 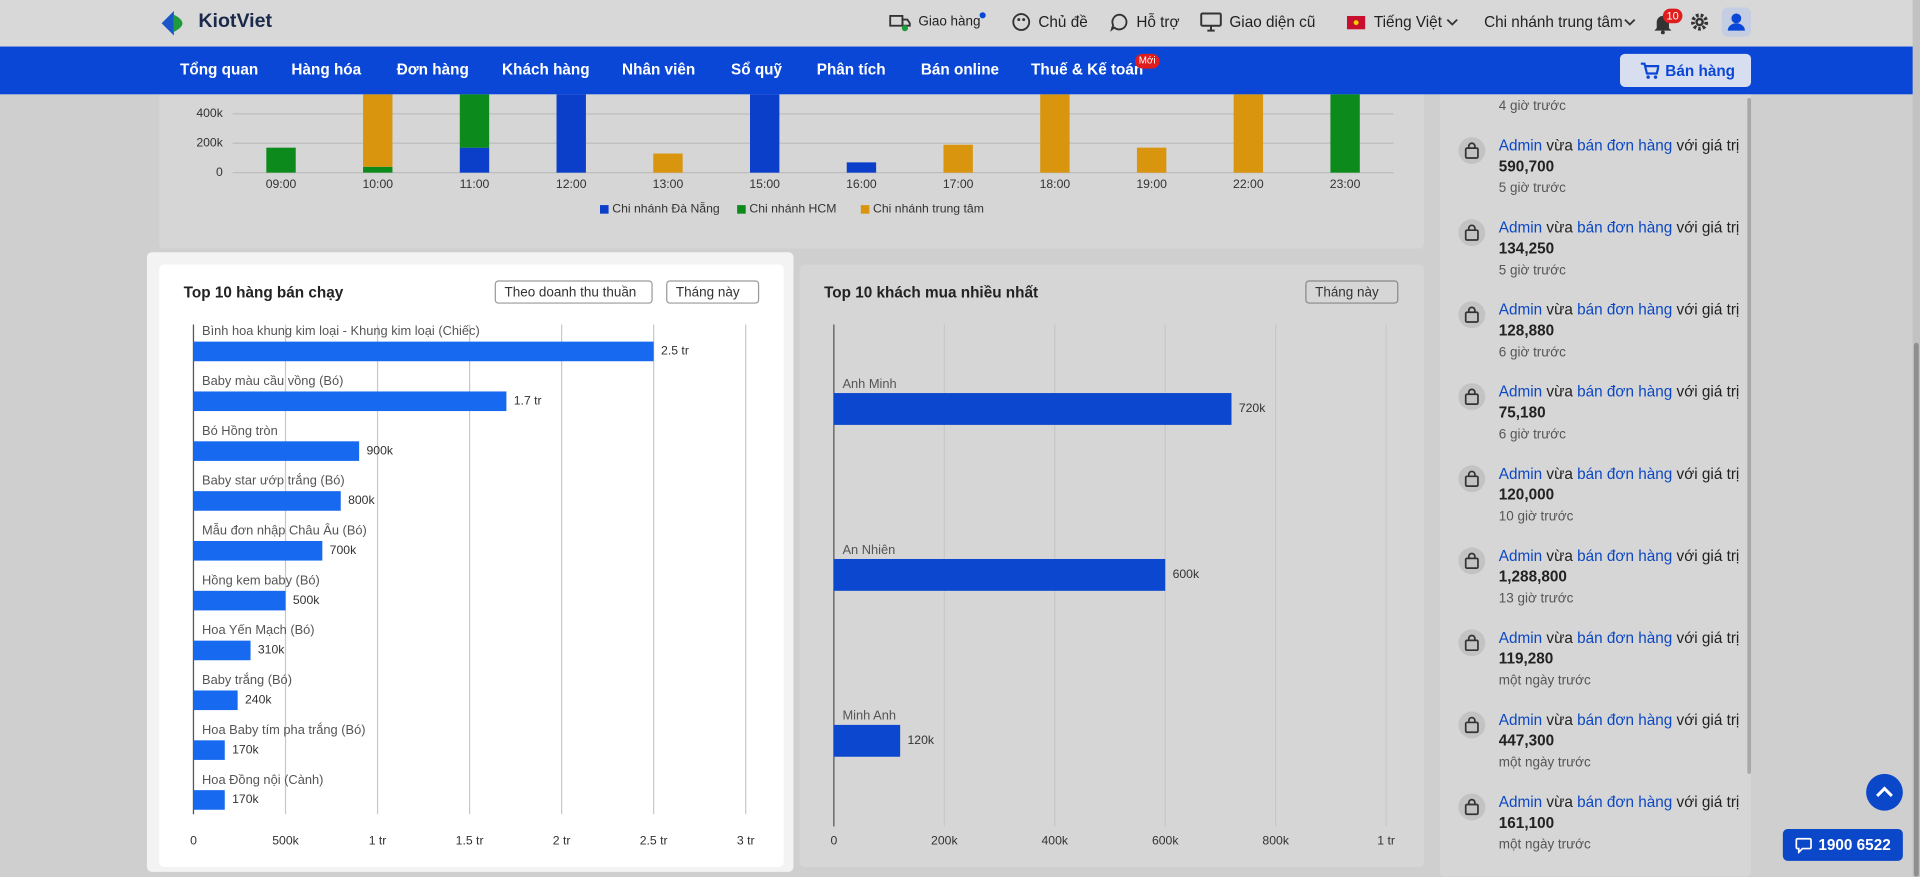 I want to click on feed-amount: 75,180, so click(x=1522, y=413).